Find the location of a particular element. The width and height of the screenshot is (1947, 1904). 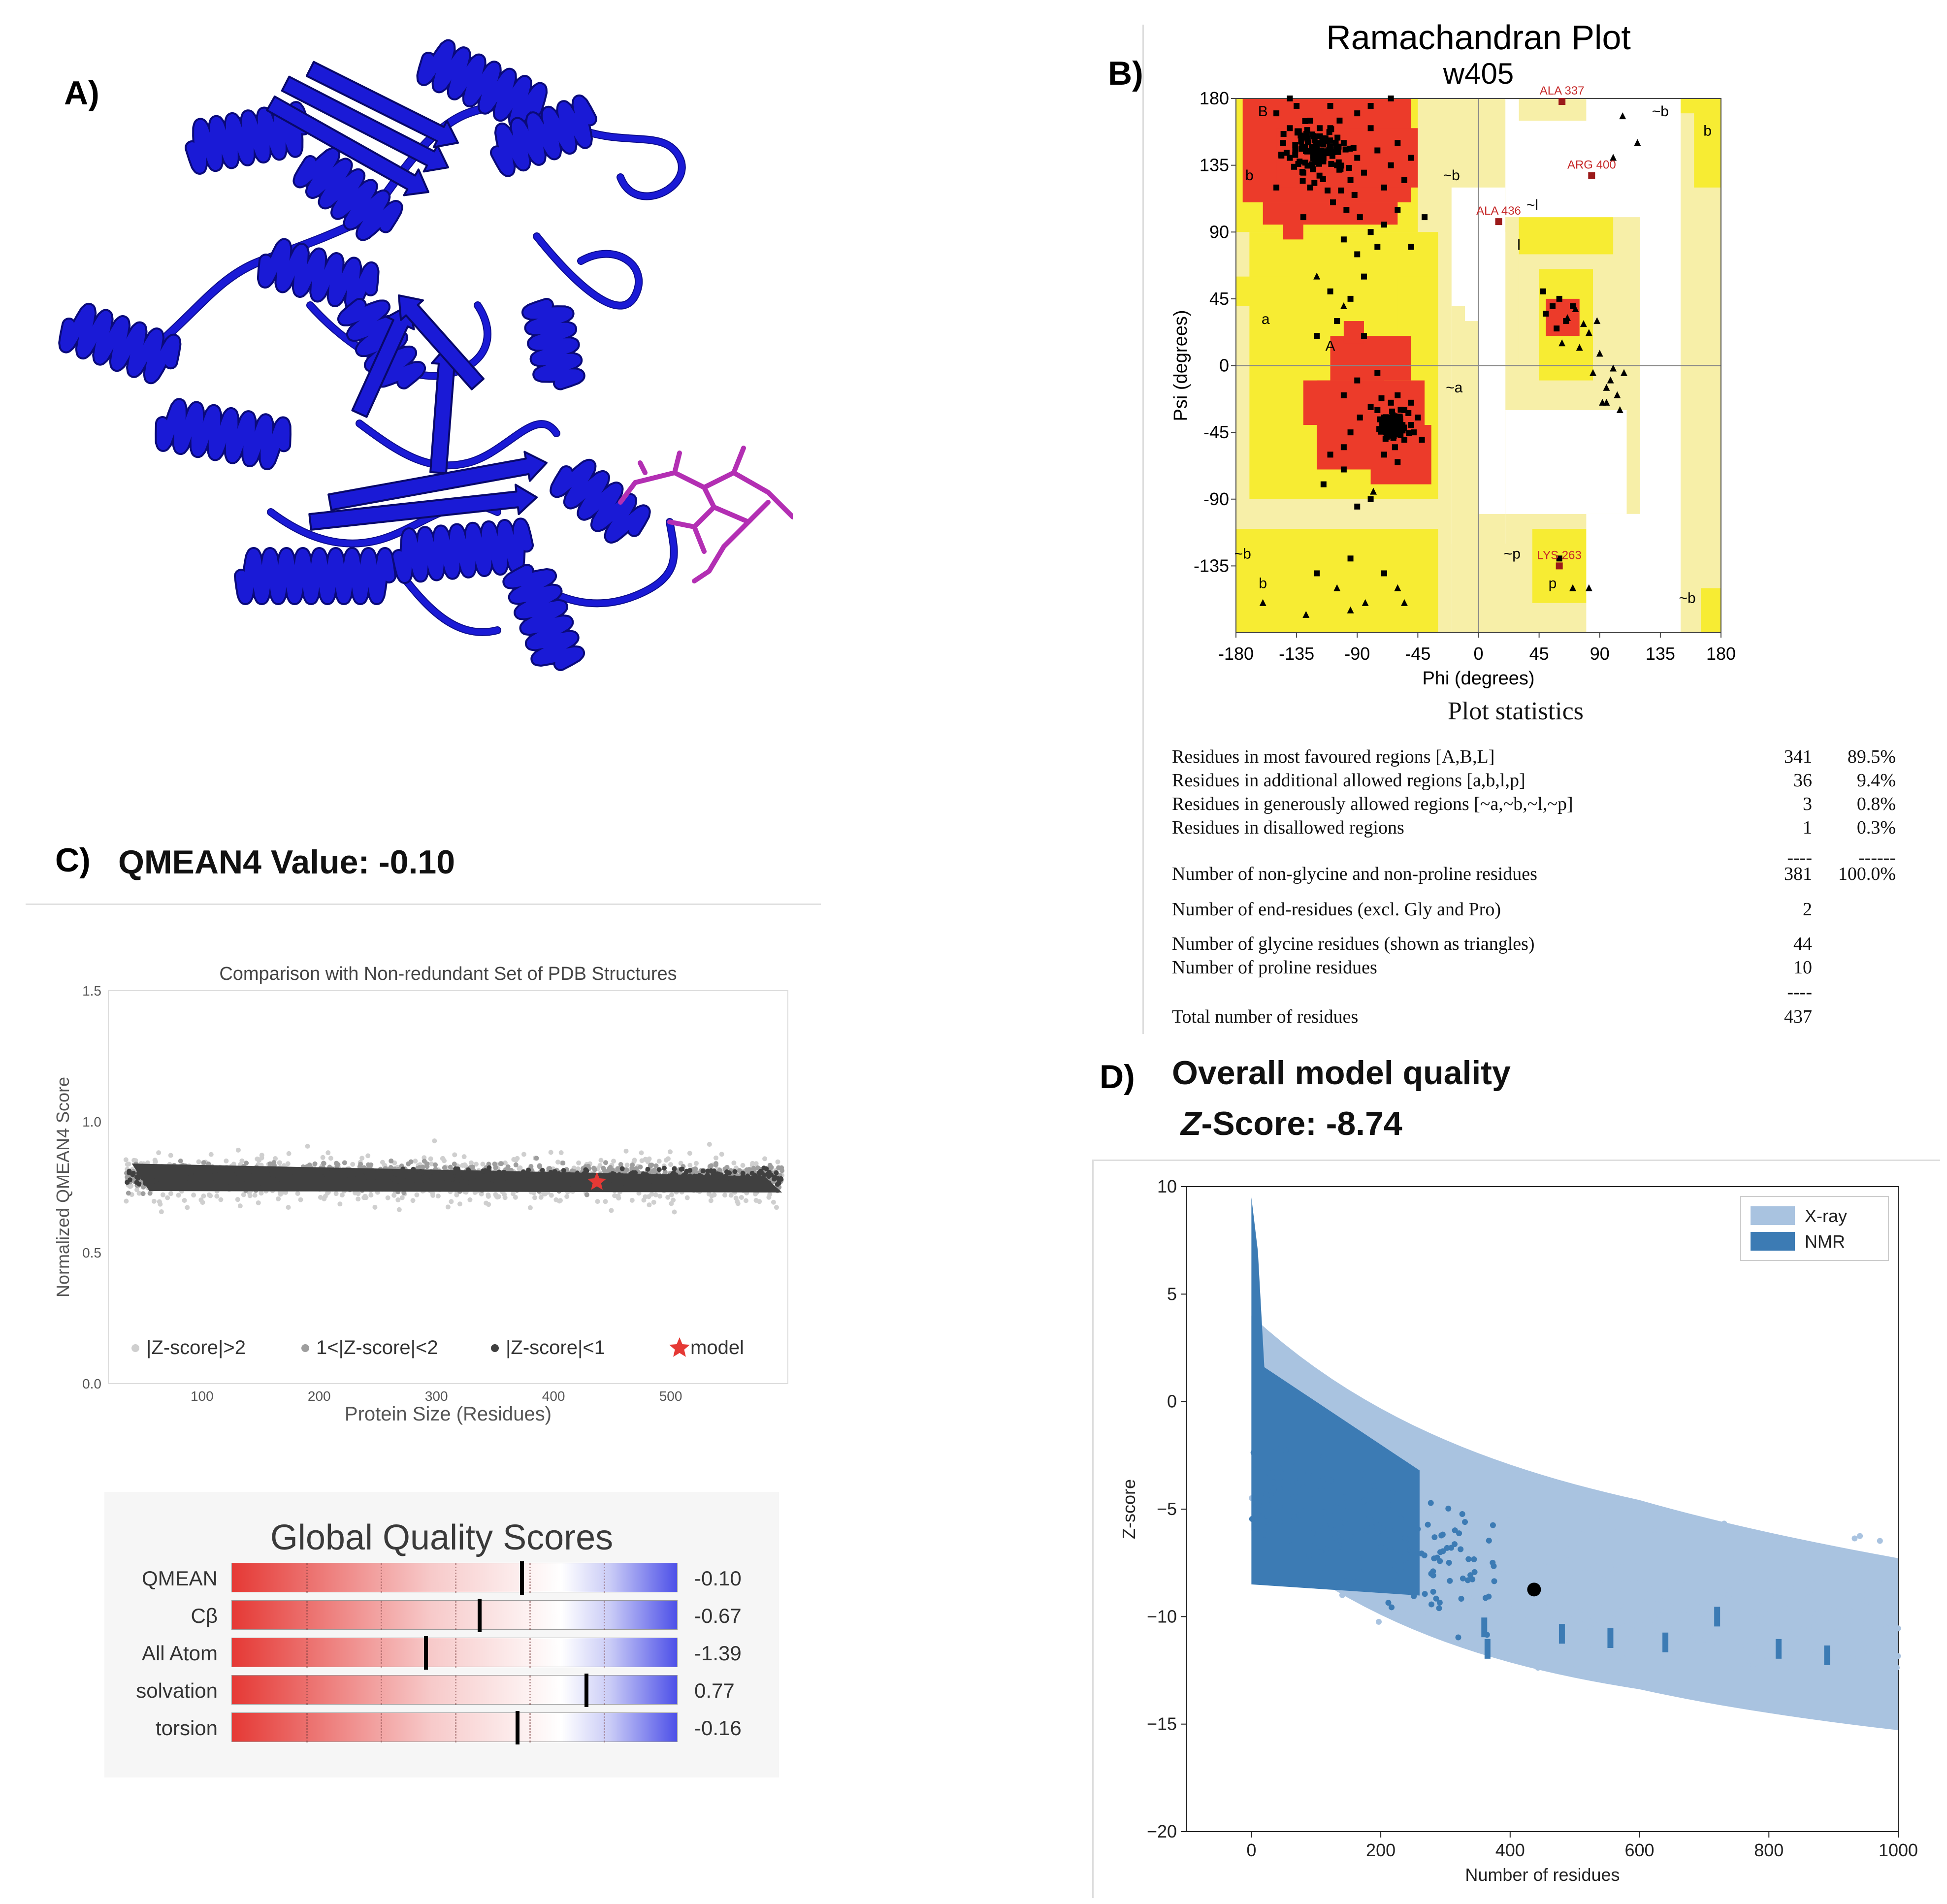

favoured-region is located at coordinates (1343, 402).